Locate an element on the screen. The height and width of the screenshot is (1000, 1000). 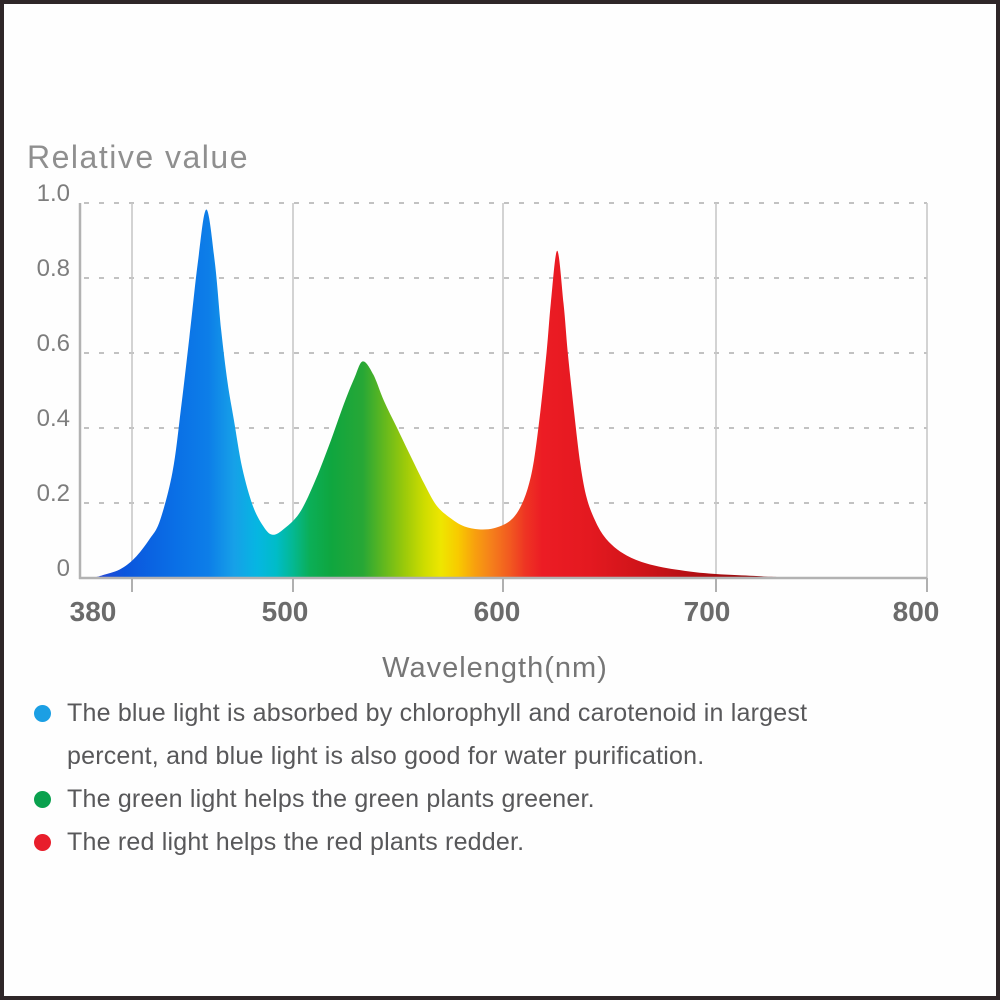
y-tick-label: 0.4 is located at coordinates (53, 418).